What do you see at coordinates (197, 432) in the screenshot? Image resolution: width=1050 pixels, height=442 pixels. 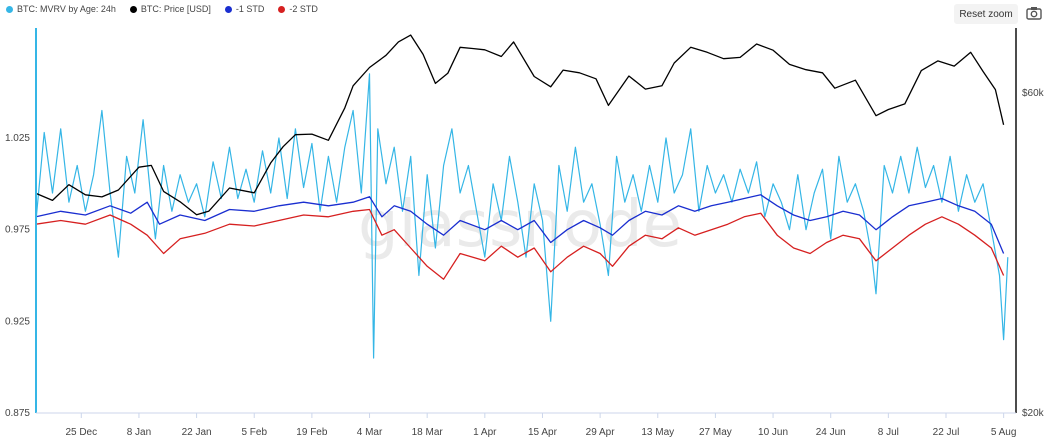 I see `x-tick-label: 22 Jan` at bounding box center [197, 432].